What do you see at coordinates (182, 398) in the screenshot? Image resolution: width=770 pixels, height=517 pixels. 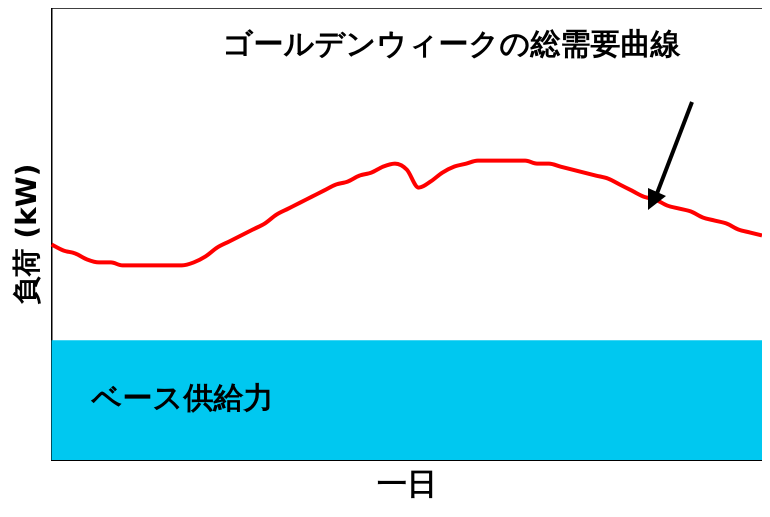 I see `band-label: ベース供給力` at bounding box center [182, 398].